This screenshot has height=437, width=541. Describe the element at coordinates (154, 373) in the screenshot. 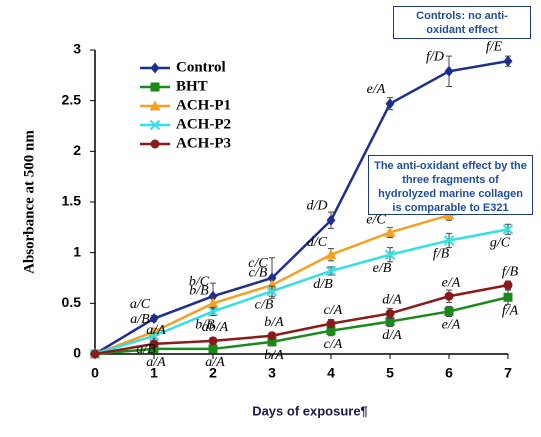

I see `x-tick-label: 1` at that location.